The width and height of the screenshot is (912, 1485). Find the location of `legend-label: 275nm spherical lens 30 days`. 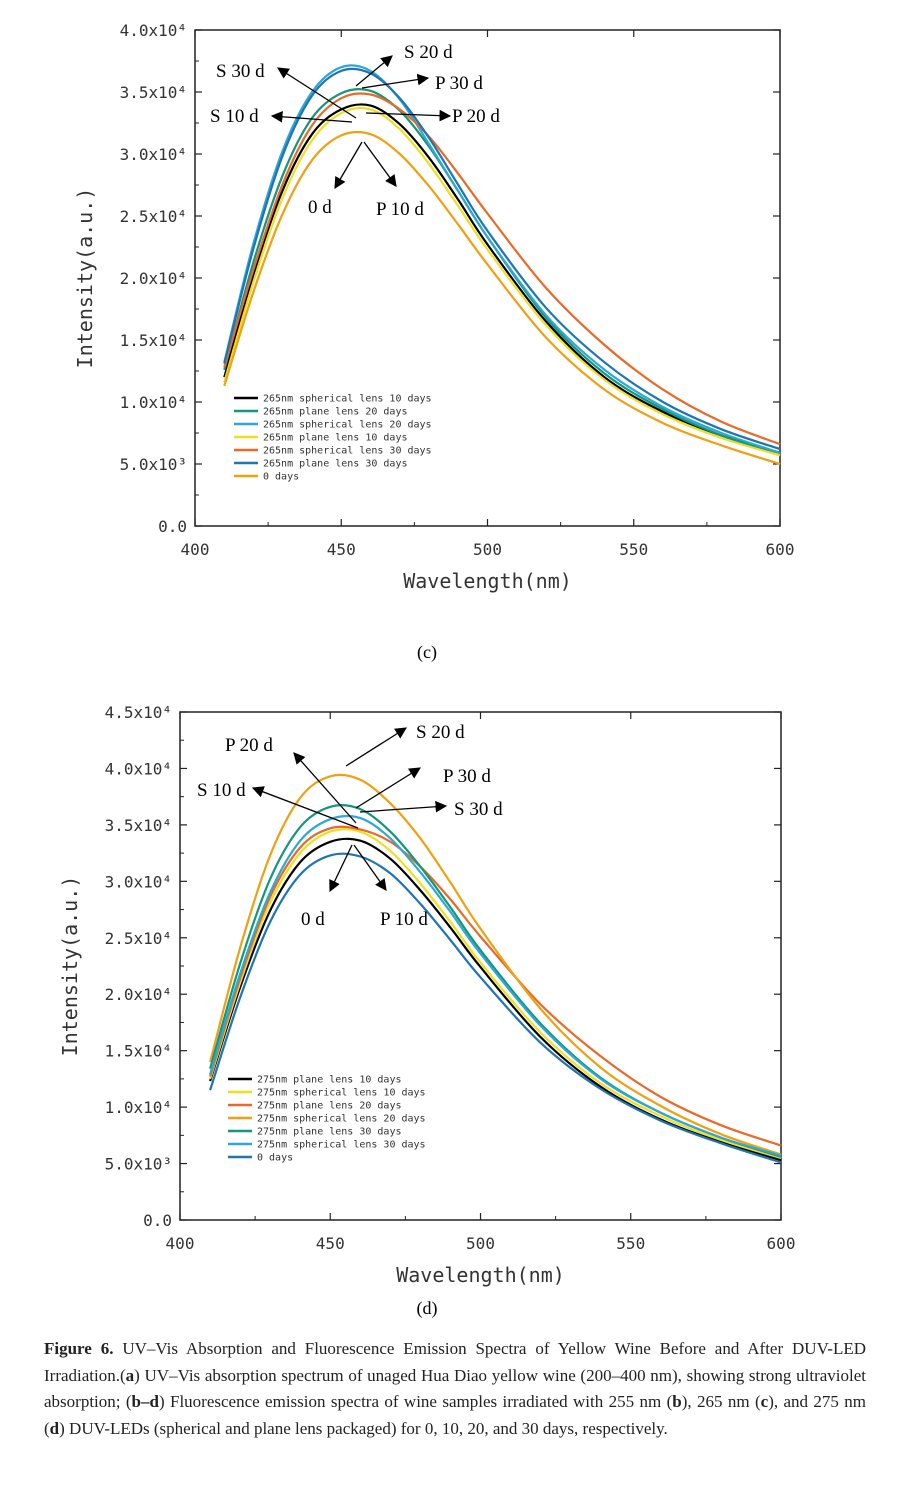

legend-label: 275nm spherical lens 30 days is located at coordinates (341, 1145).